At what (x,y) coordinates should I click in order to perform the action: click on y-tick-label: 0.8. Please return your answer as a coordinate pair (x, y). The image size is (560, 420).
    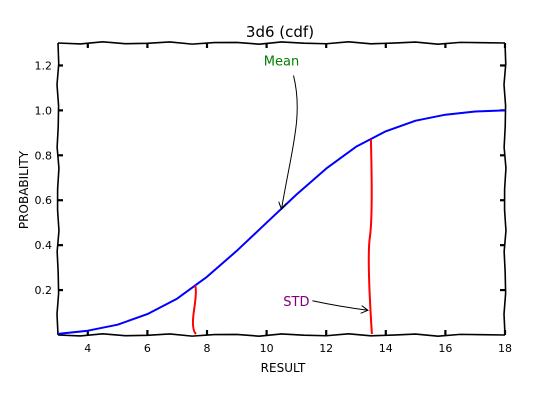
    Looking at the image, I should click on (44, 155).